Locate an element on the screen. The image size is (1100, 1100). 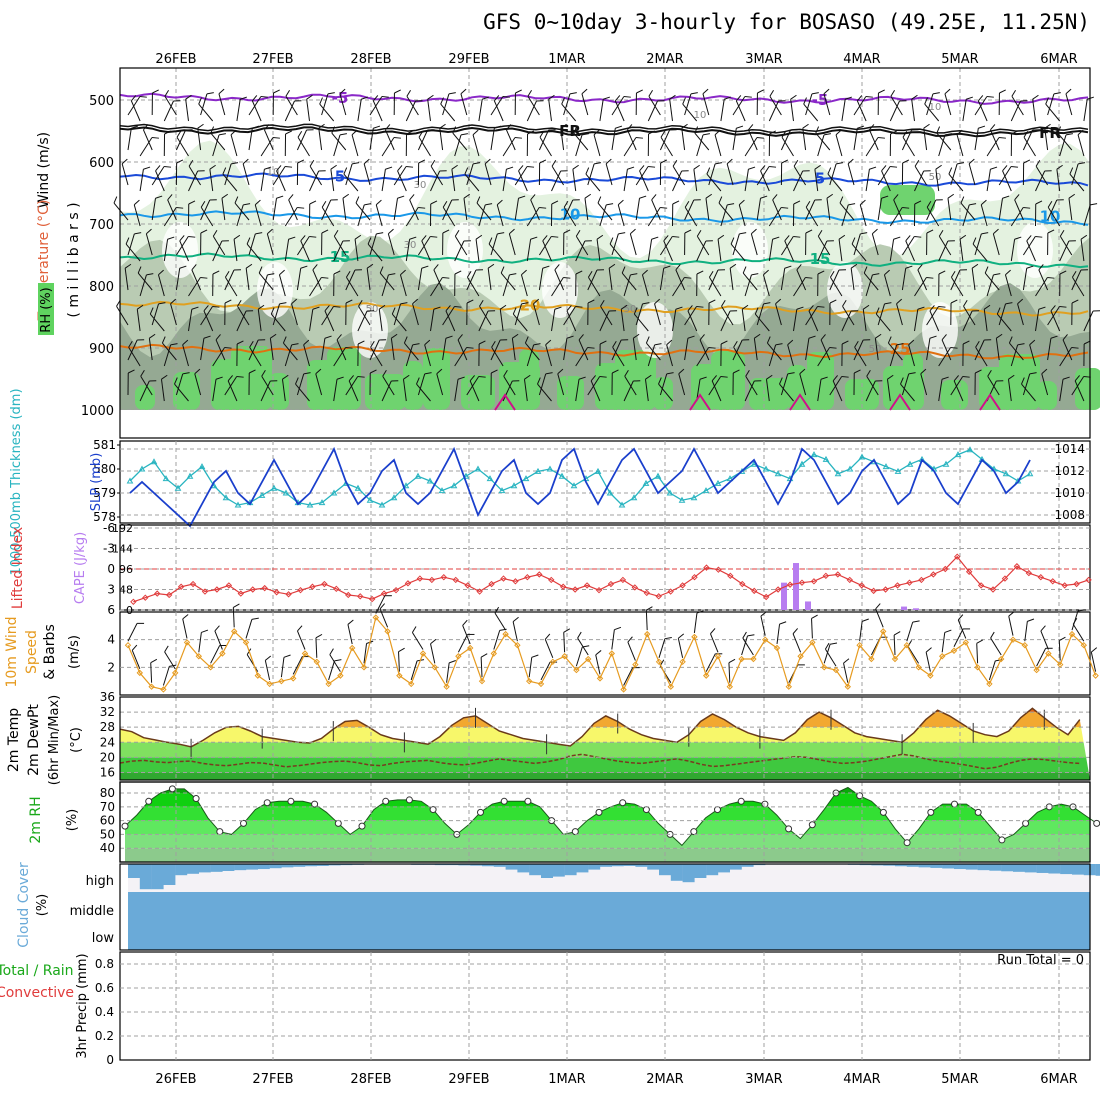
isotherm-FR is located at coordinates (604, 132).